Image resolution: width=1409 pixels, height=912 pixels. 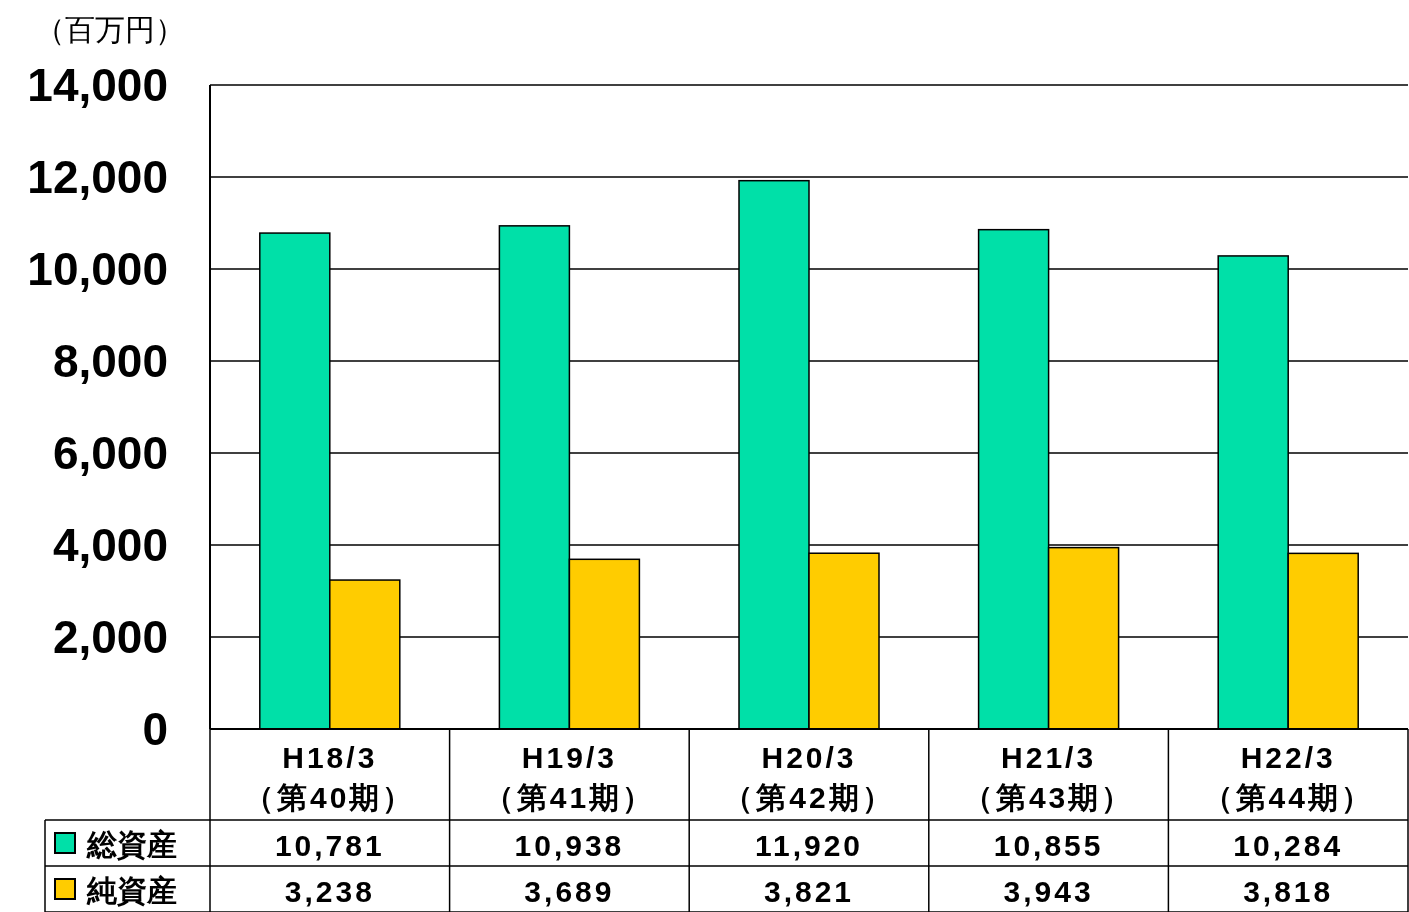 I want to click on data-label: 10,855, so click(x=1048, y=845).